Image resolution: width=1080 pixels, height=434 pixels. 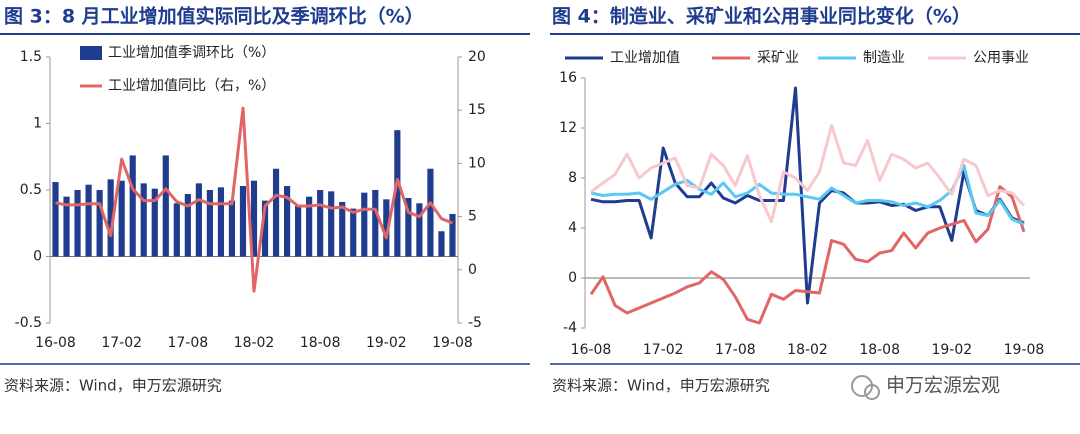 I want to click on y2-tick-label: 15, so click(x=477, y=110).